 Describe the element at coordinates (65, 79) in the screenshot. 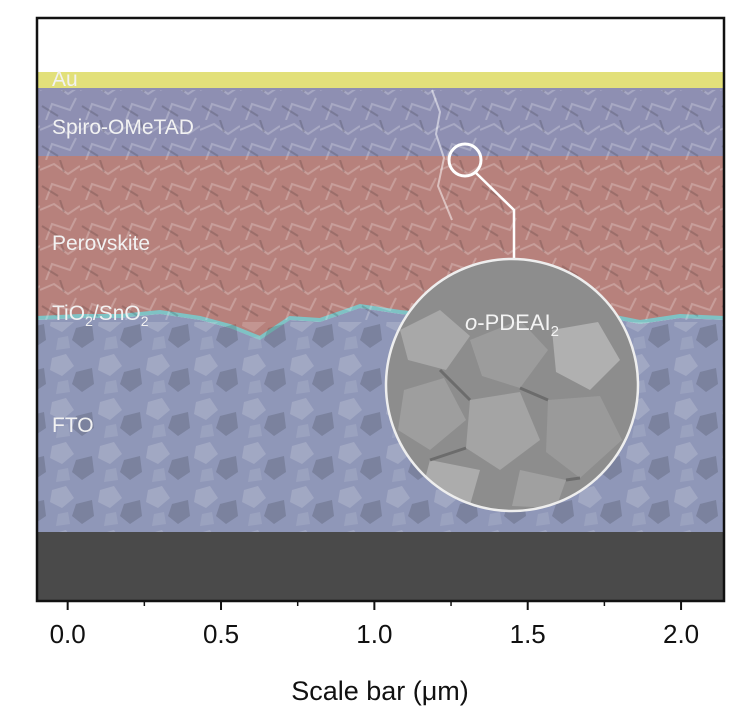

I see `layer-label-au: Au` at that location.